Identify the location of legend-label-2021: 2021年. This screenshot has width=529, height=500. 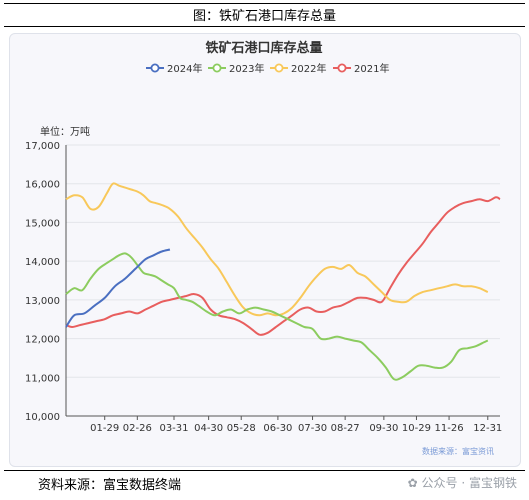
(371, 68).